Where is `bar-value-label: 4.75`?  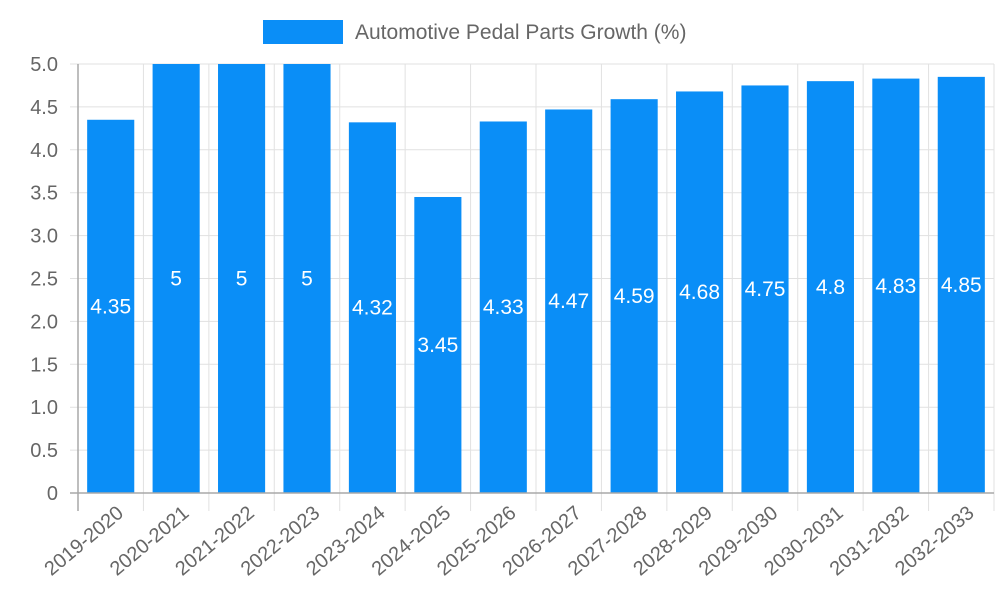 bar-value-label: 4.75 is located at coordinates (765, 289).